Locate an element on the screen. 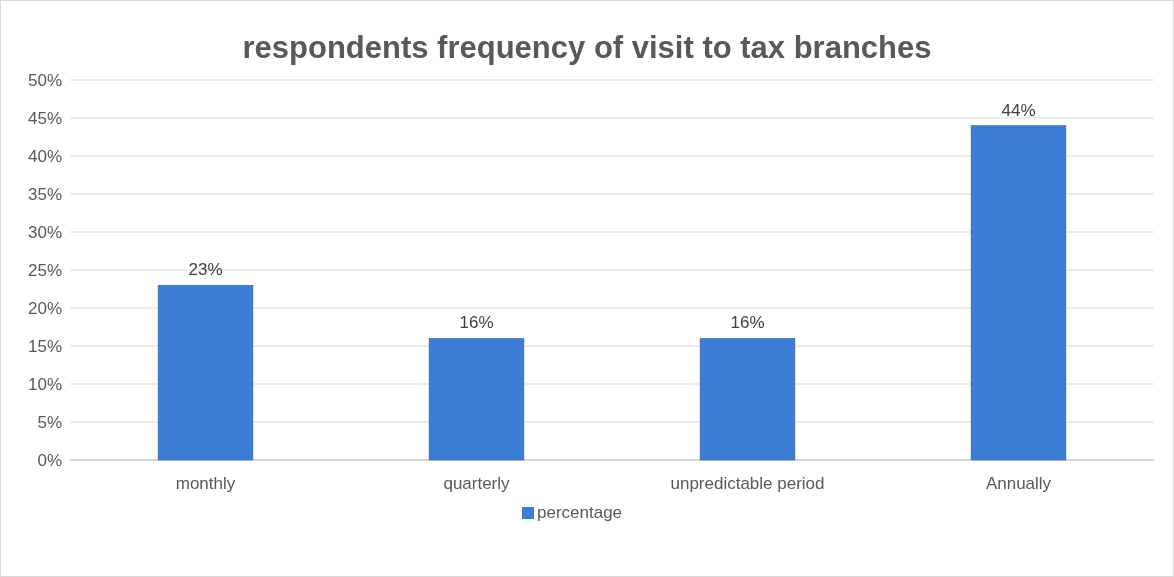 This screenshot has width=1174, height=577. y-tick-label: 20% is located at coordinates (44, 308).